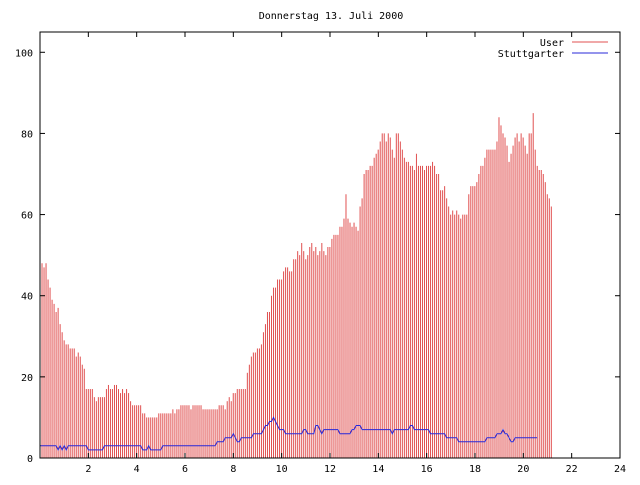  Describe the element at coordinates (27, 297) in the screenshot. I see `y-tick-label: 40` at that location.